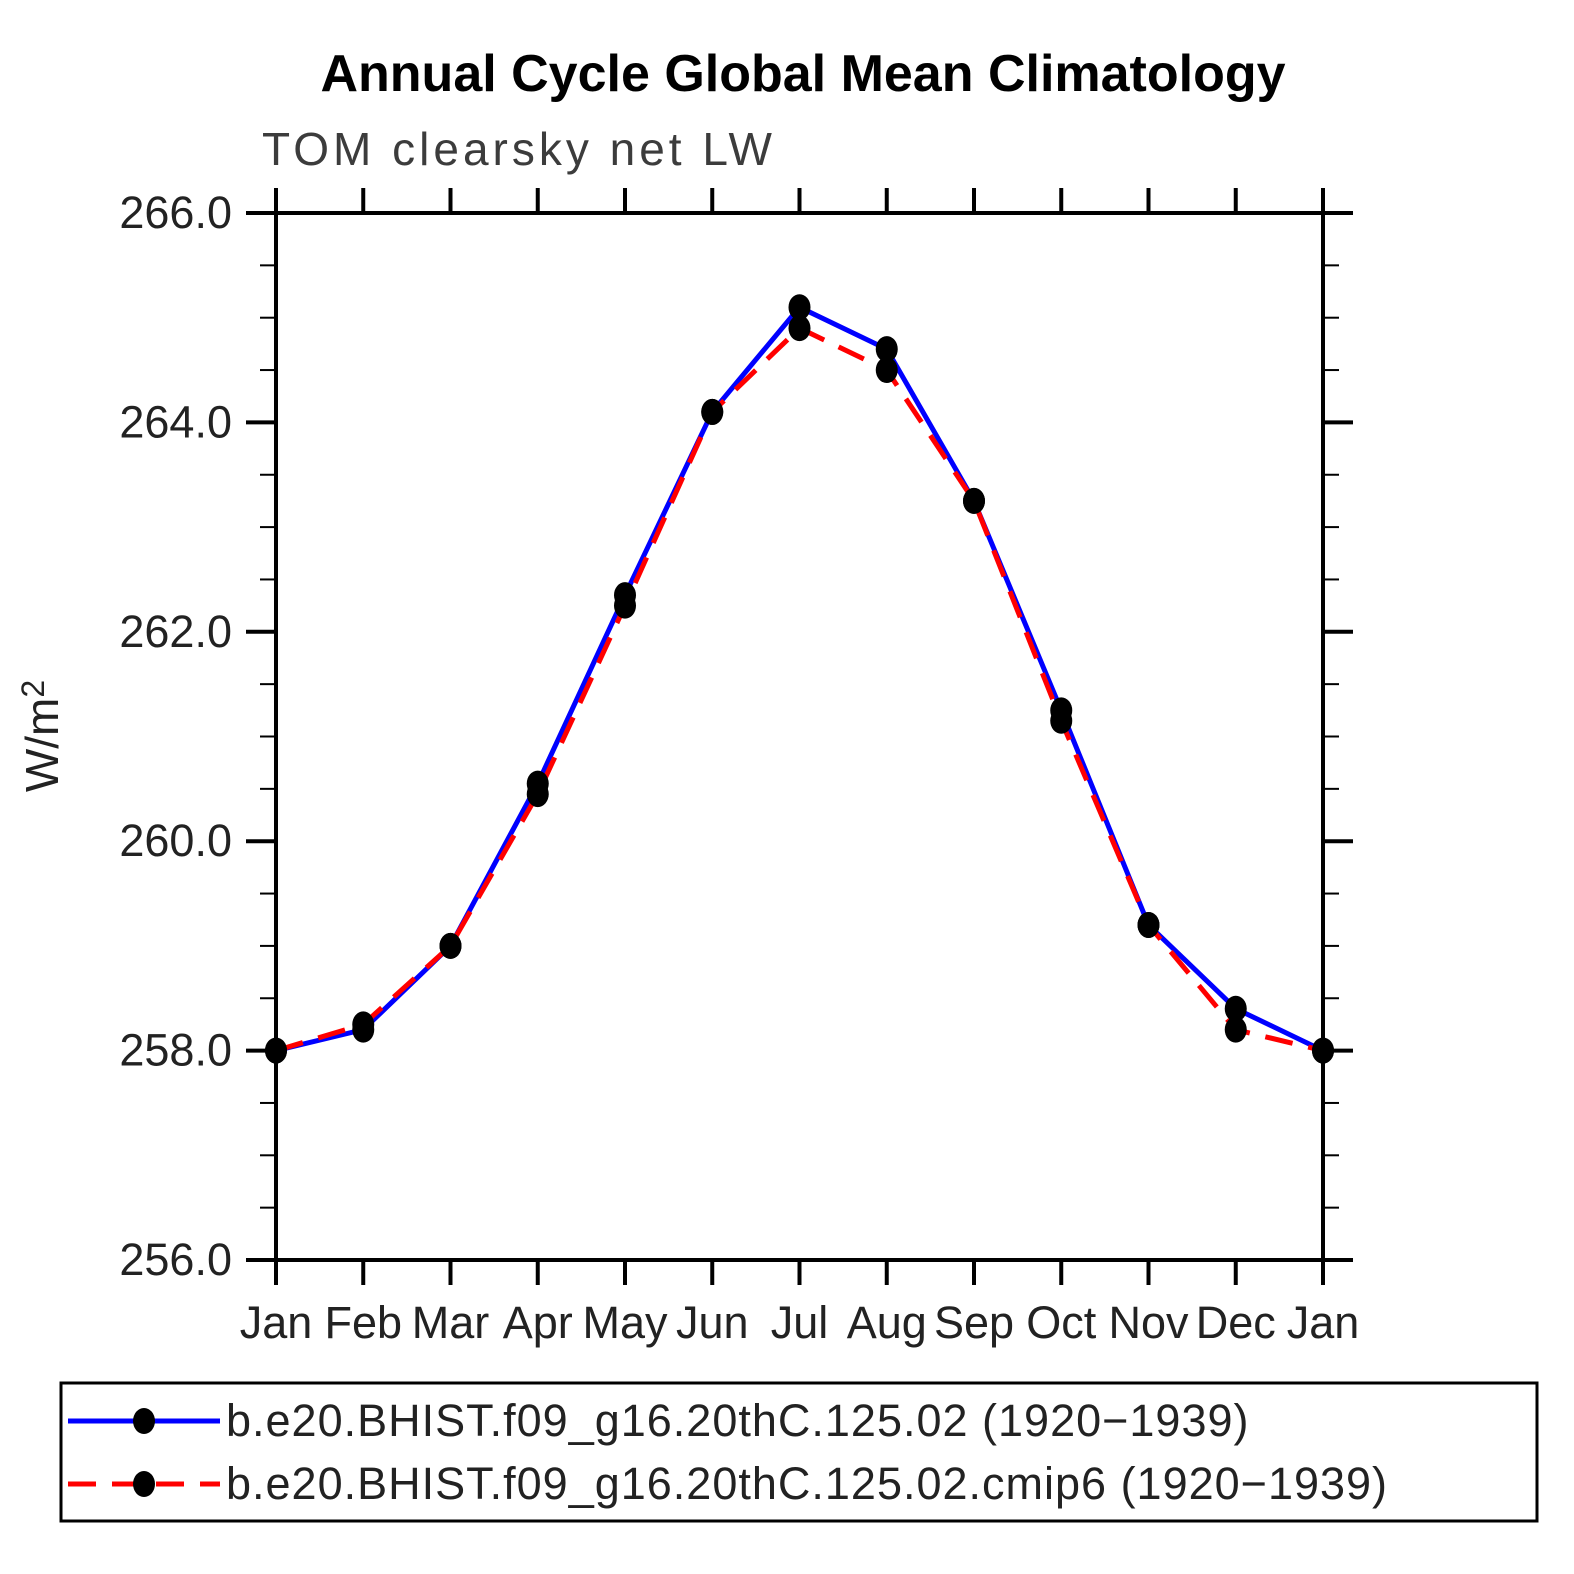  Describe the element at coordinates (1236, 1322) in the screenshot. I see `x-tick-label: Dec` at that location.